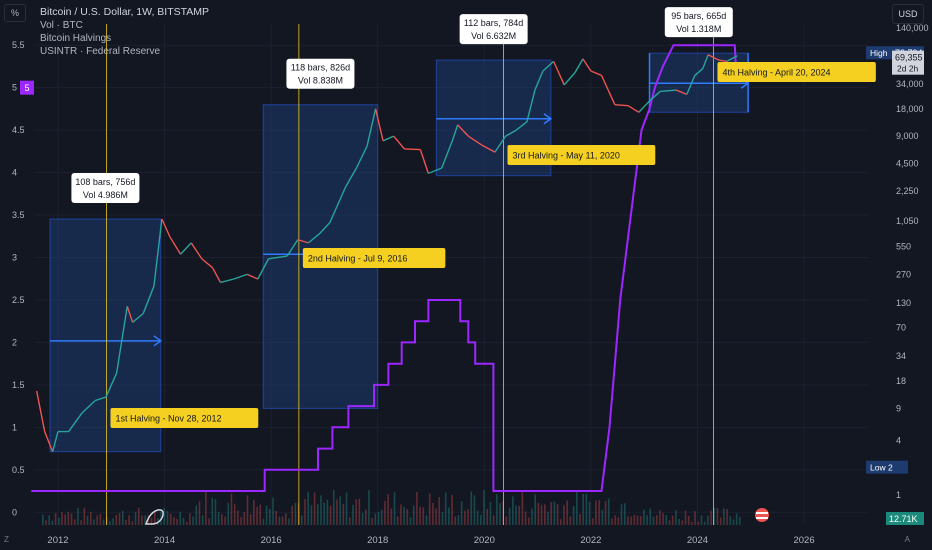 This screenshot has height=550, width=932. Describe the element at coordinates (100, 51) in the screenshot. I see `indicator-usintr: USINTR · Federal Reserve` at that location.